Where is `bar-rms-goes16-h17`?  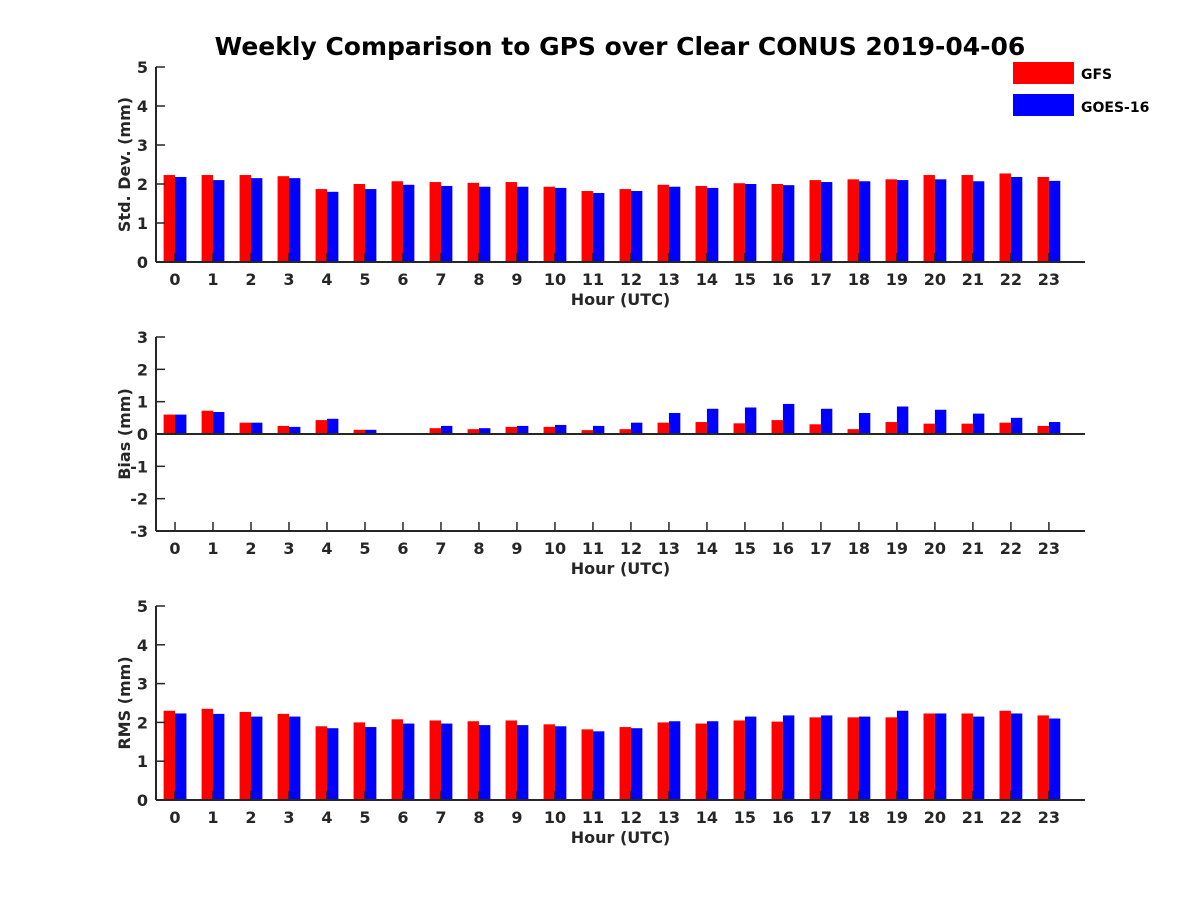
bar-rms-goes16-h17 is located at coordinates (826, 757).